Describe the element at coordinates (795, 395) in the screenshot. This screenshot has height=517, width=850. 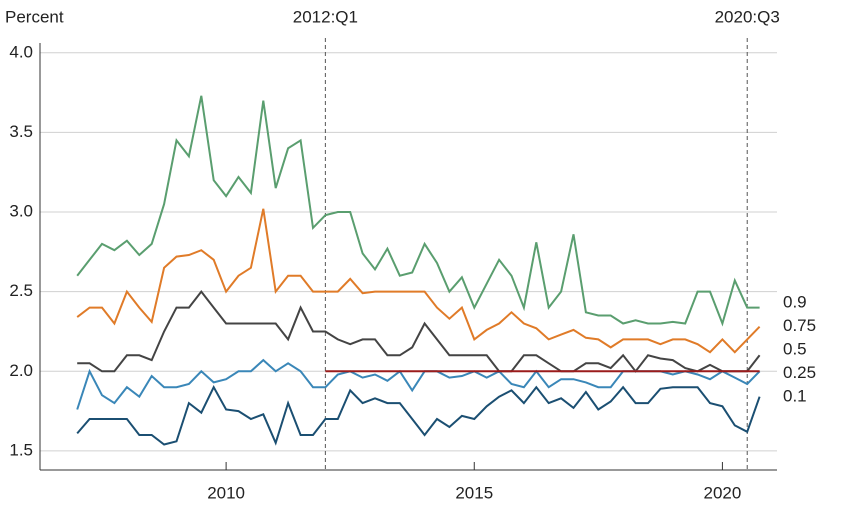
I see `series-label: 0.1` at that location.